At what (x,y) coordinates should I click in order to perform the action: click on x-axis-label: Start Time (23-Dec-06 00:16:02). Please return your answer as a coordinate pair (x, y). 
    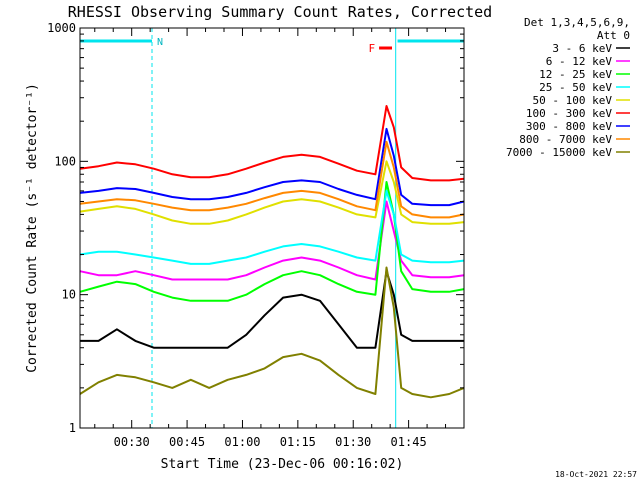
    Looking at the image, I should click on (282, 464).